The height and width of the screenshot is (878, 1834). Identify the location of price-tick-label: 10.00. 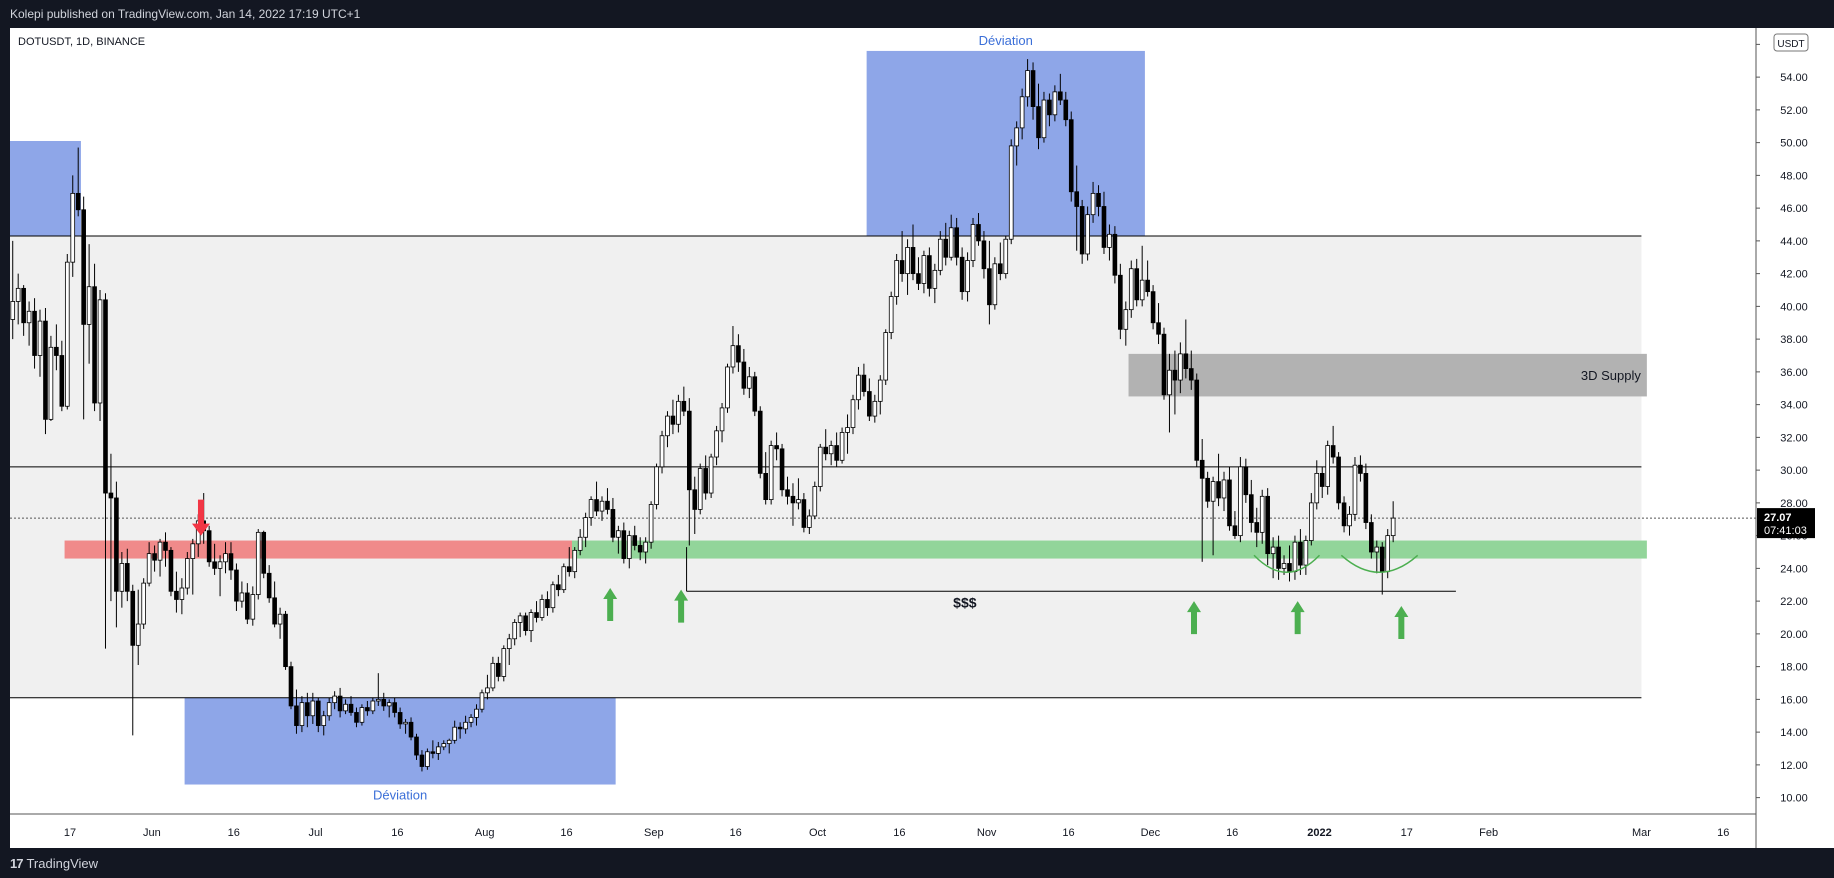
(1794, 799).